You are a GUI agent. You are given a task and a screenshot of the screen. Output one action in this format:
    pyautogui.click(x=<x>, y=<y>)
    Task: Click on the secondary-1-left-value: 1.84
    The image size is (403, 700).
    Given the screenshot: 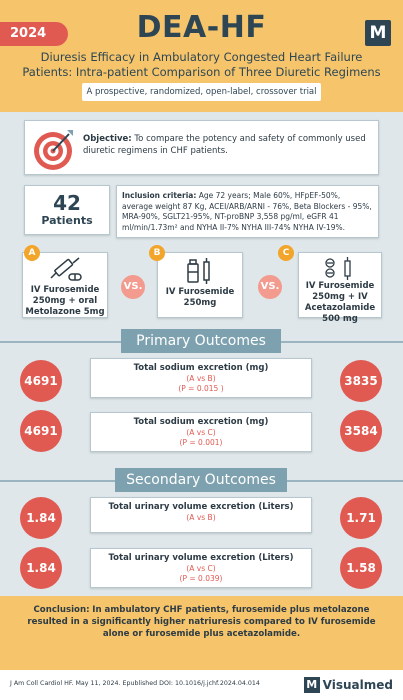 What is the action you would take?
    pyautogui.click(x=41, y=518)
    